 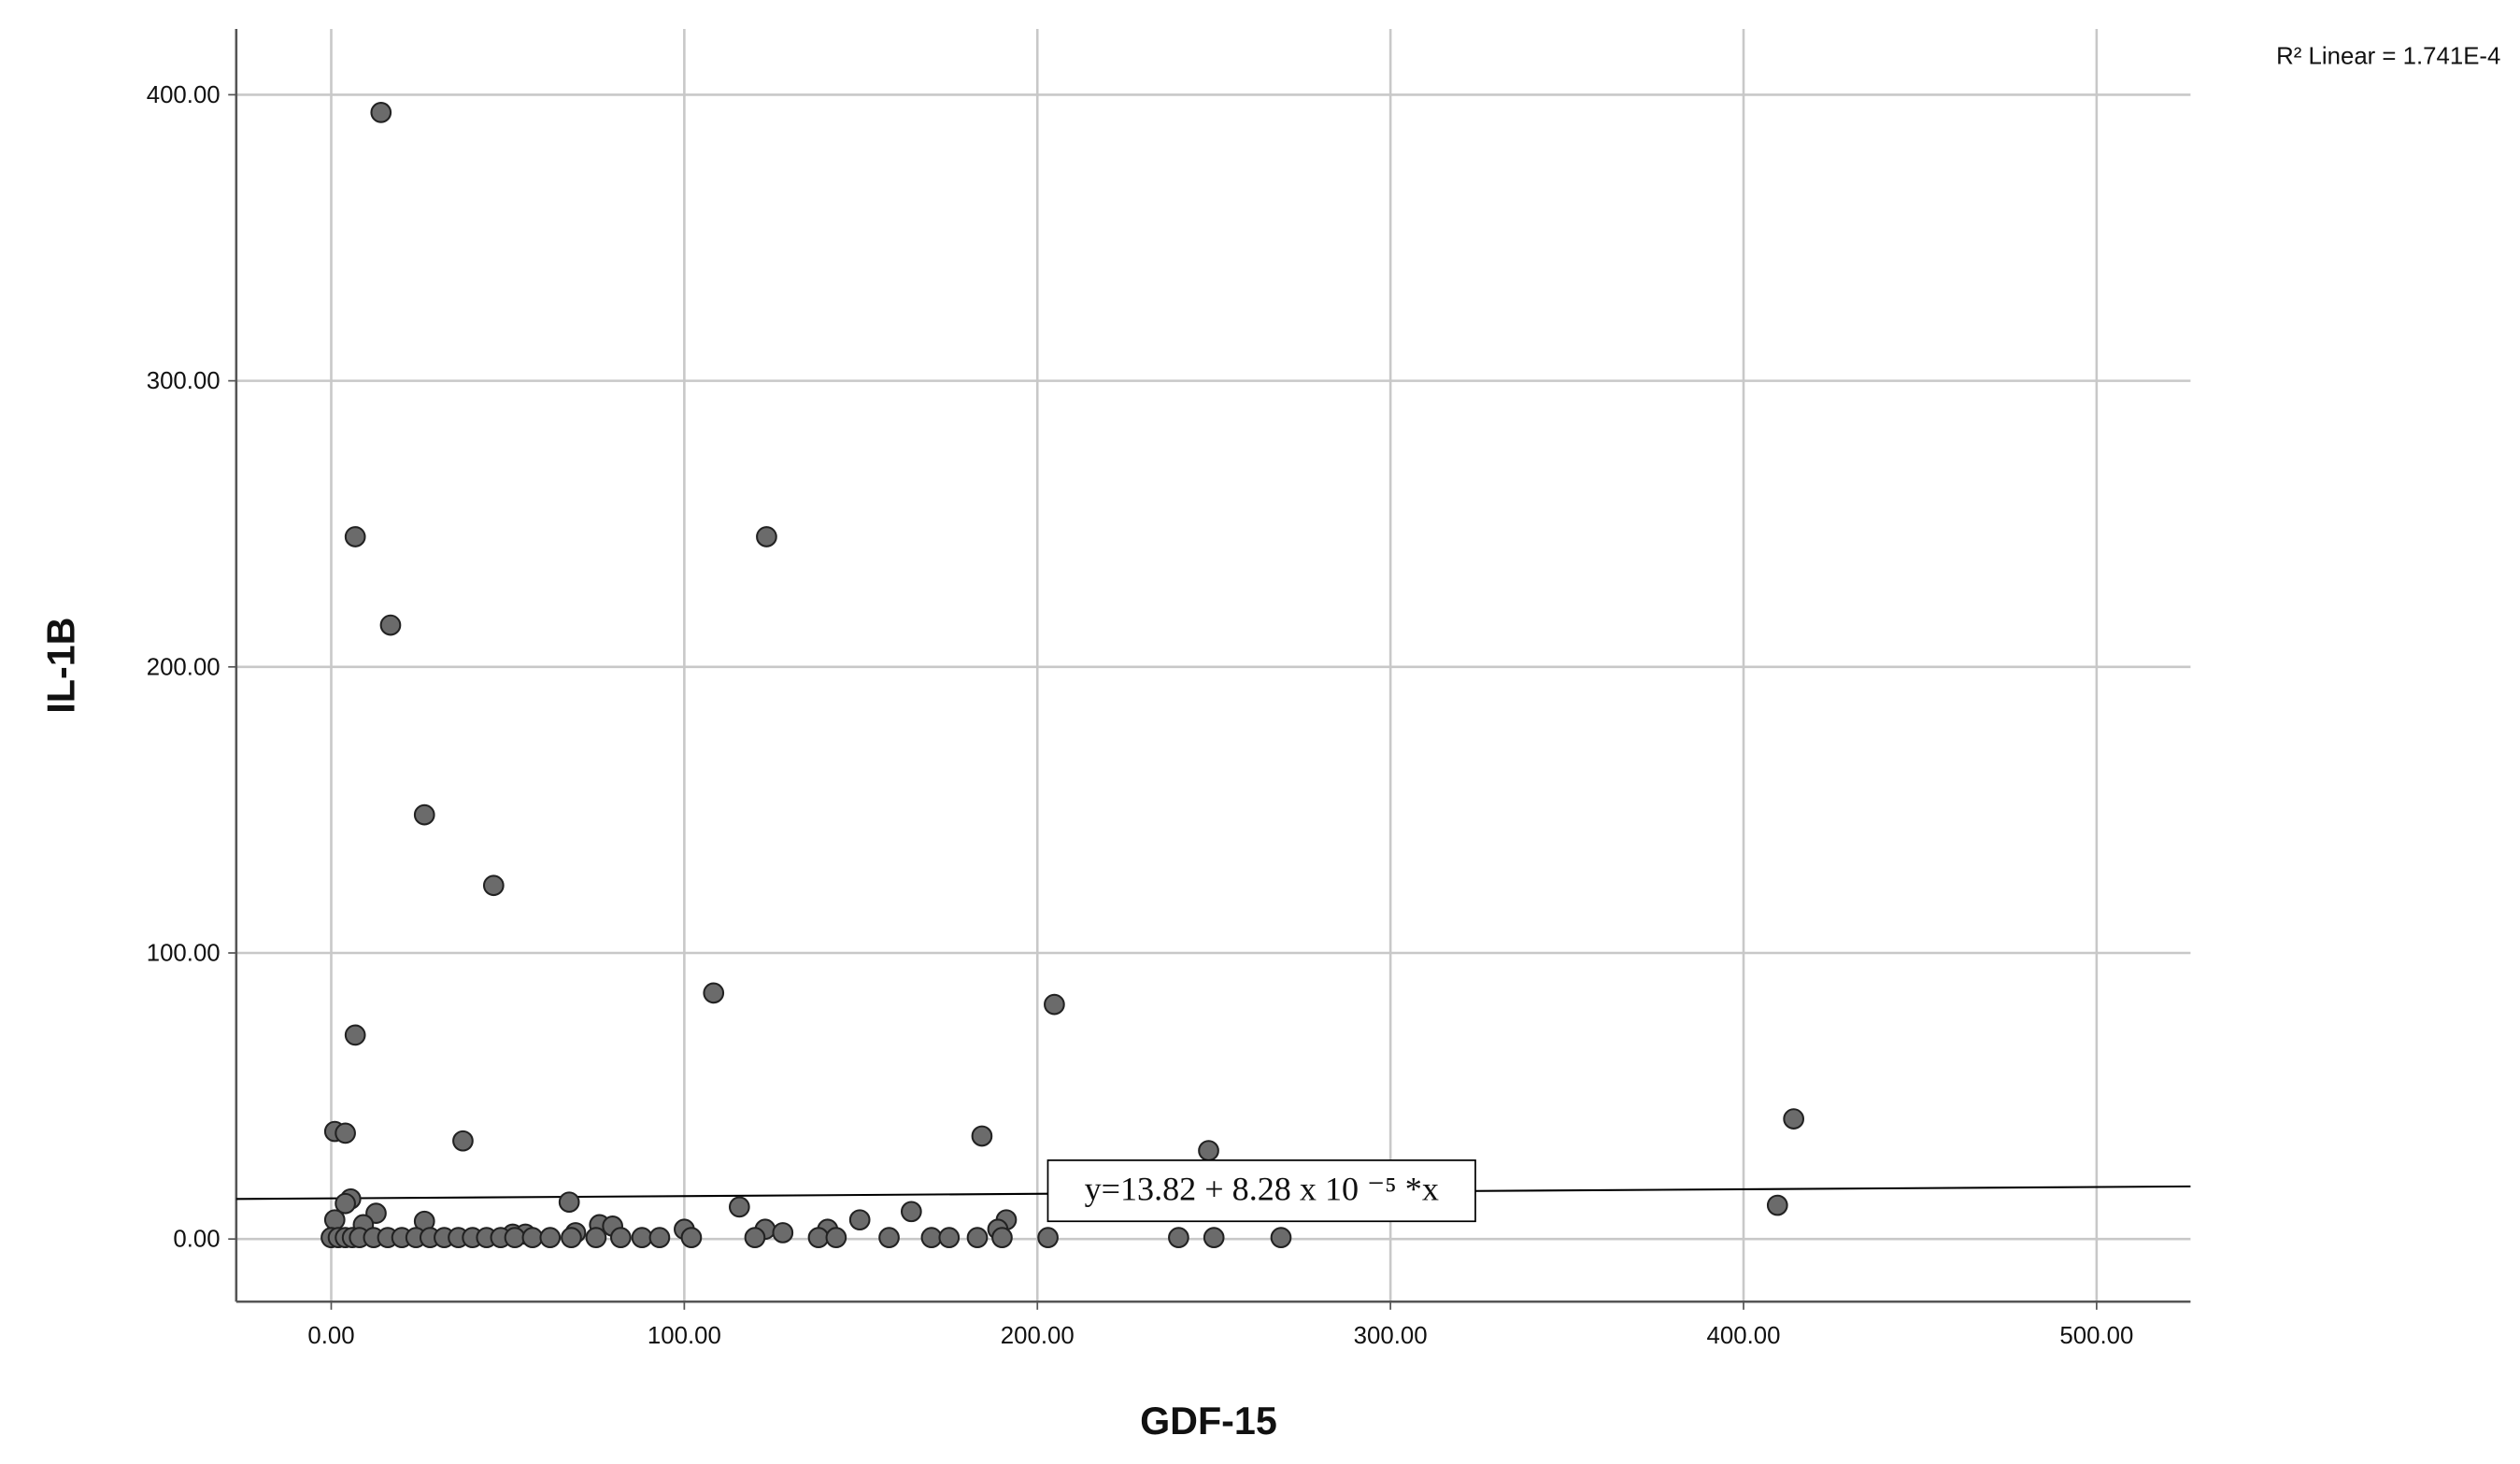 What do you see at coordinates (1391, 1336) in the screenshot?
I see `x-tick-label: 300.00` at bounding box center [1391, 1336].